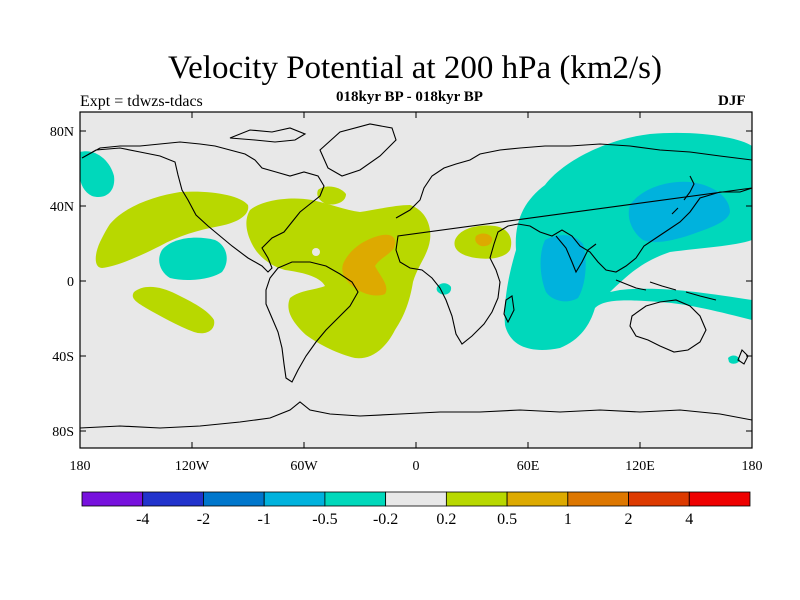  Describe the element at coordinates (416, 415) in the screenshot. I see `coastline-antarctica` at that location.